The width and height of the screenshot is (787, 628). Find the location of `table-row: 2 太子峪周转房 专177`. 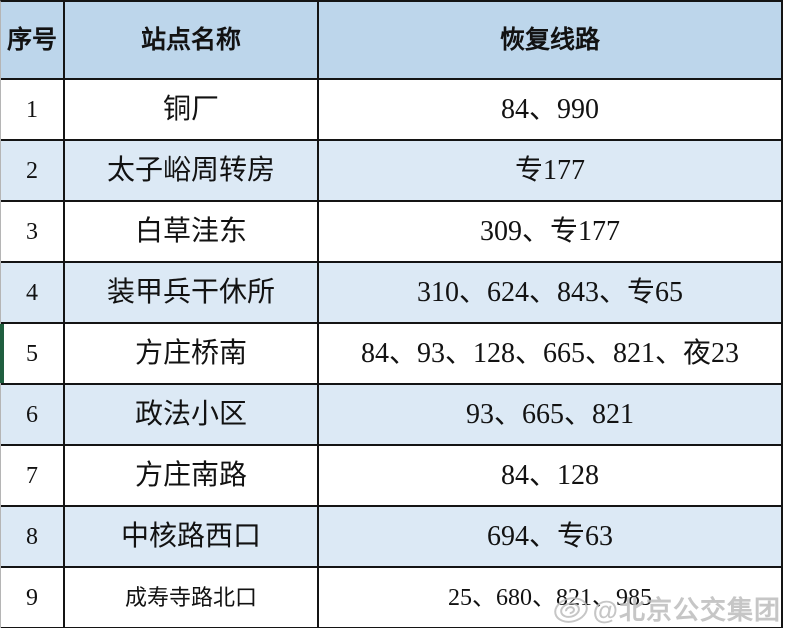

table-row: 2 太子峪周转房 专177 is located at coordinates (392, 171).